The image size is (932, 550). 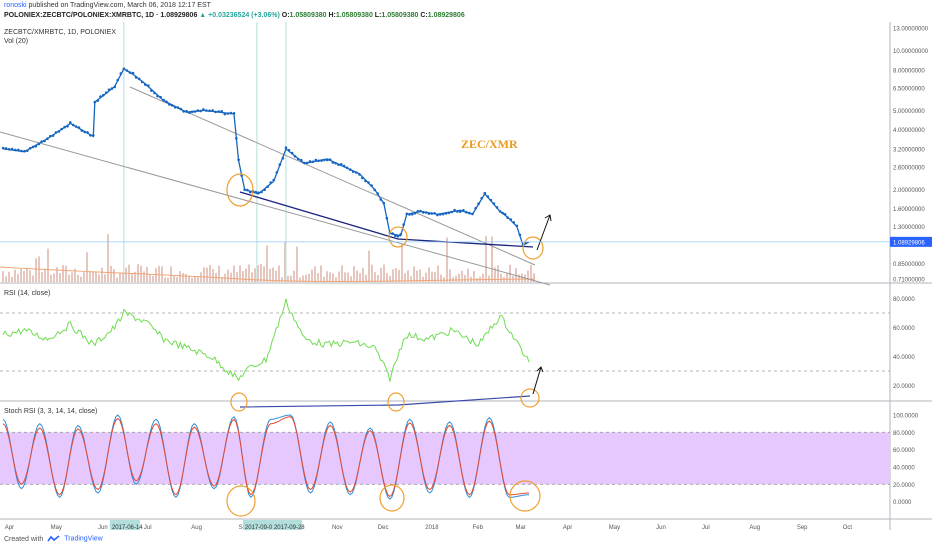 I want to click on zec-xmr-annotation: ZEC/XMR, so click(x=489, y=144).